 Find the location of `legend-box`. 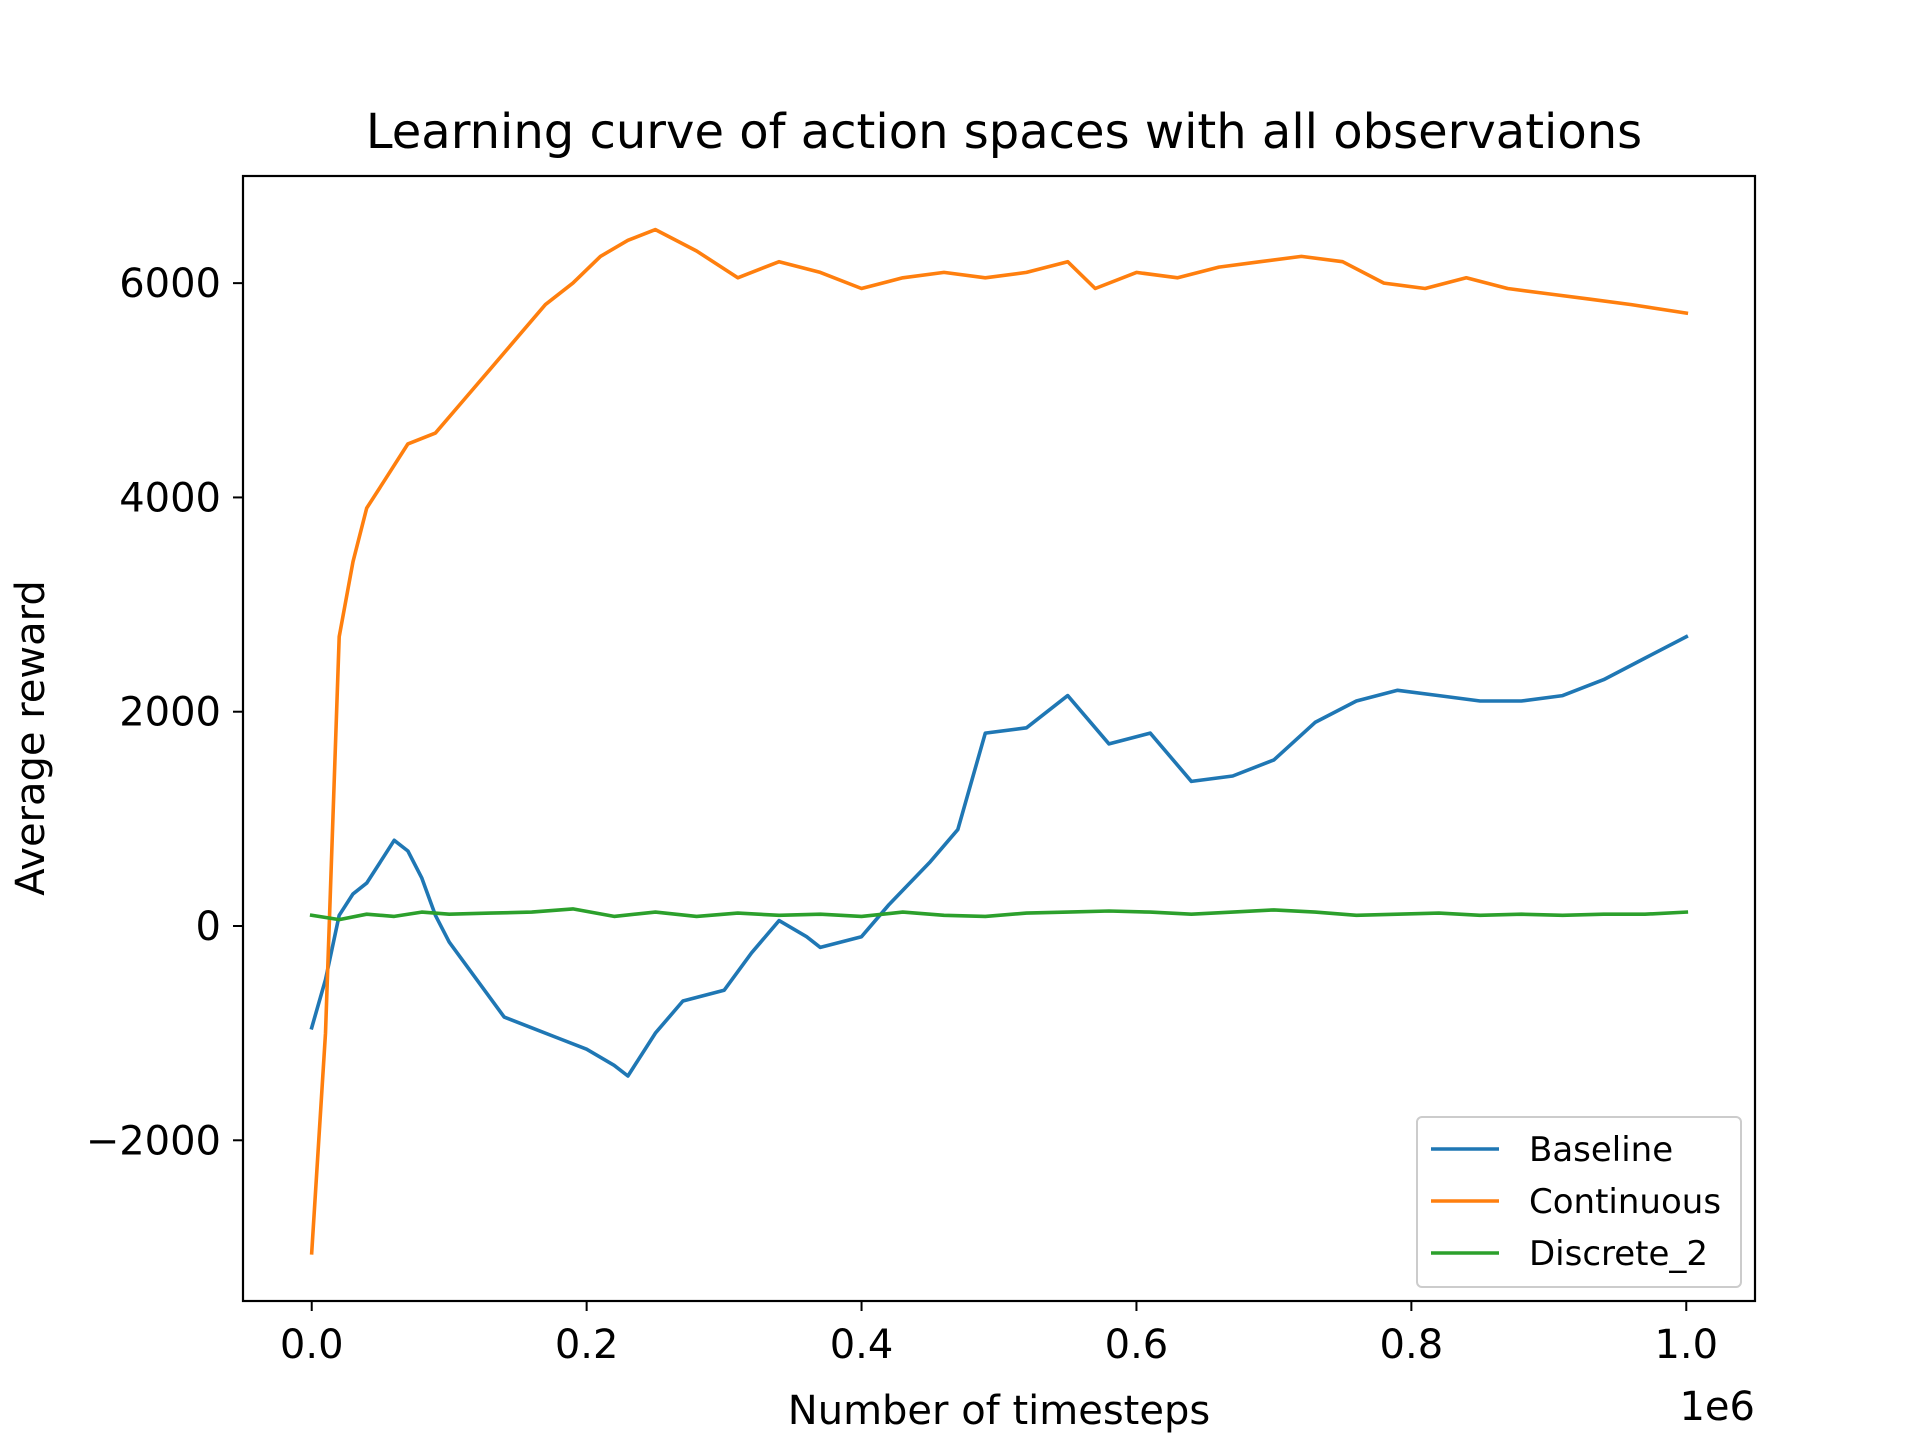

legend-box is located at coordinates (1579, 1202).